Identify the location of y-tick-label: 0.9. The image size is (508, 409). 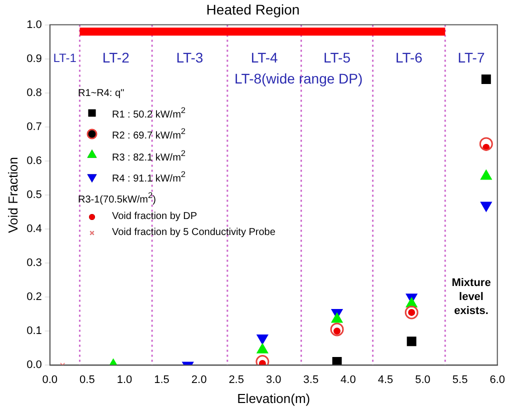
(34, 58).